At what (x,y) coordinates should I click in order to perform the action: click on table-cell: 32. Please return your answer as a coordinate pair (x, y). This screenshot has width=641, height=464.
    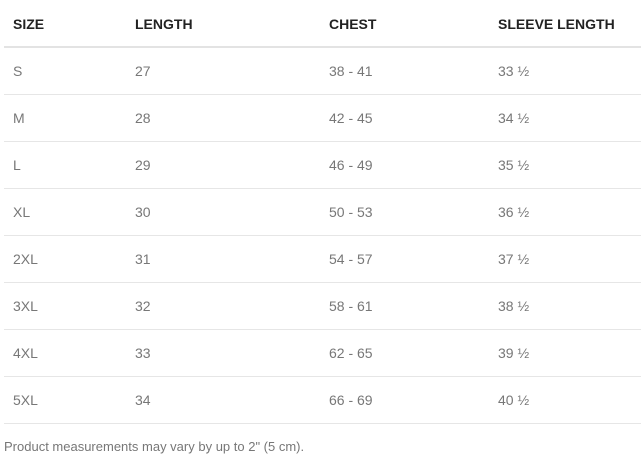
    Looking at the image, I should click on (232, 306).